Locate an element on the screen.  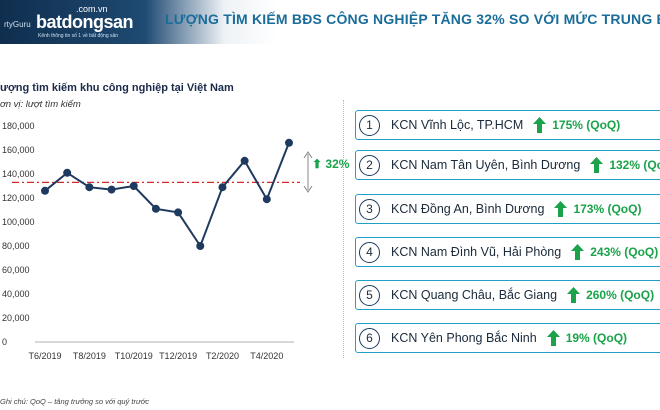
logo-tagline: Kênh thông tin số 1 về bất động sản is located at coordinates (78, 36).